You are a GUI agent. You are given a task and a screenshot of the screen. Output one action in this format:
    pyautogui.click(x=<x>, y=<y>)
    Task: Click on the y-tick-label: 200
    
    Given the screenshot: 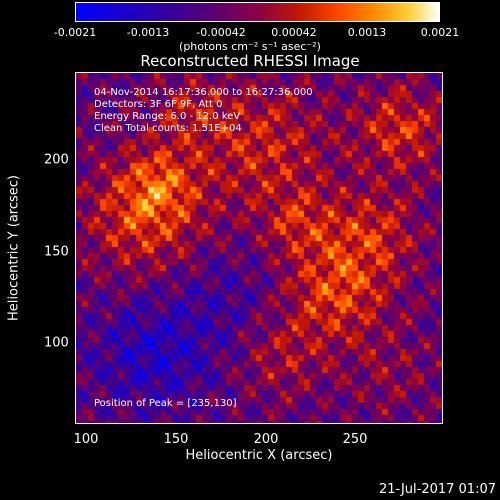 What is the action you would take?
    pyautogui.click(x=56, y=160)
    